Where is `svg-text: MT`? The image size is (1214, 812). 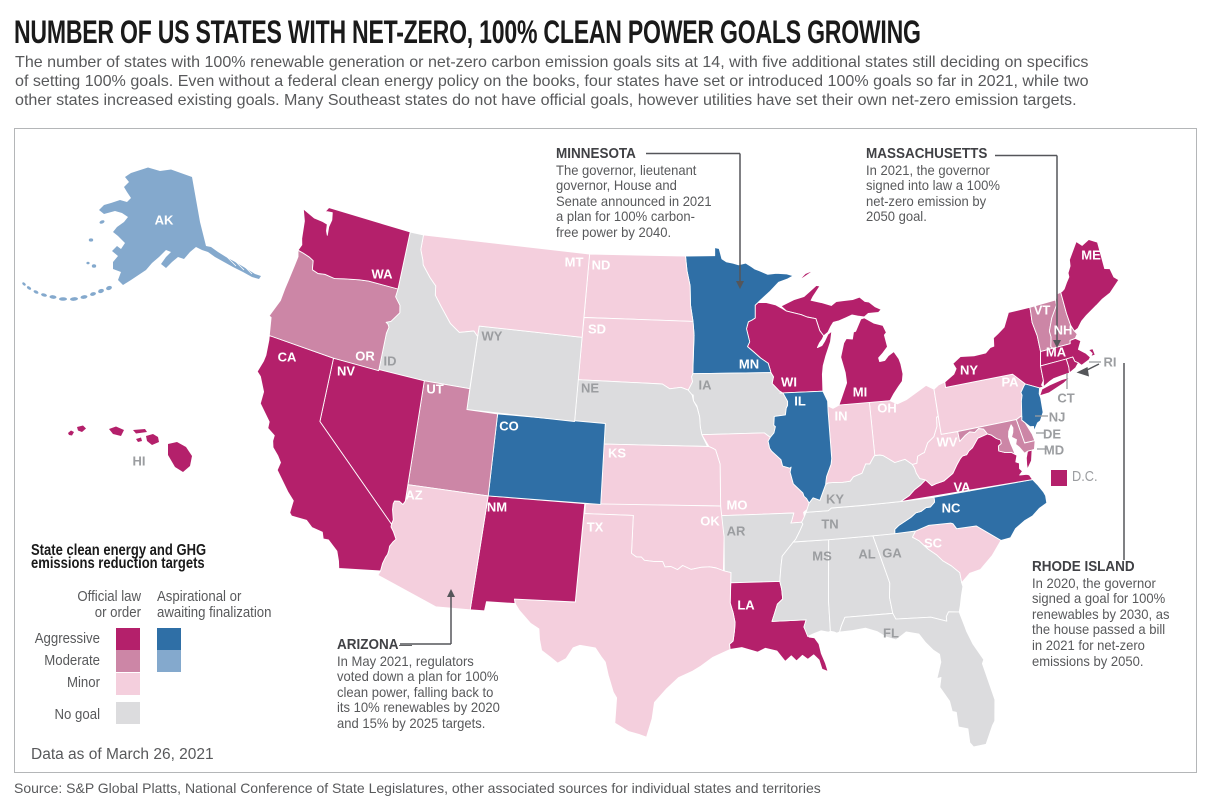
svg-text: MT is located at coordinates (574, 262).